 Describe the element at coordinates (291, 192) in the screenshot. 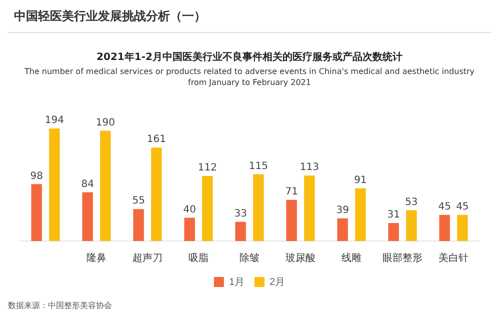

I see `data-label: 71` at that location.